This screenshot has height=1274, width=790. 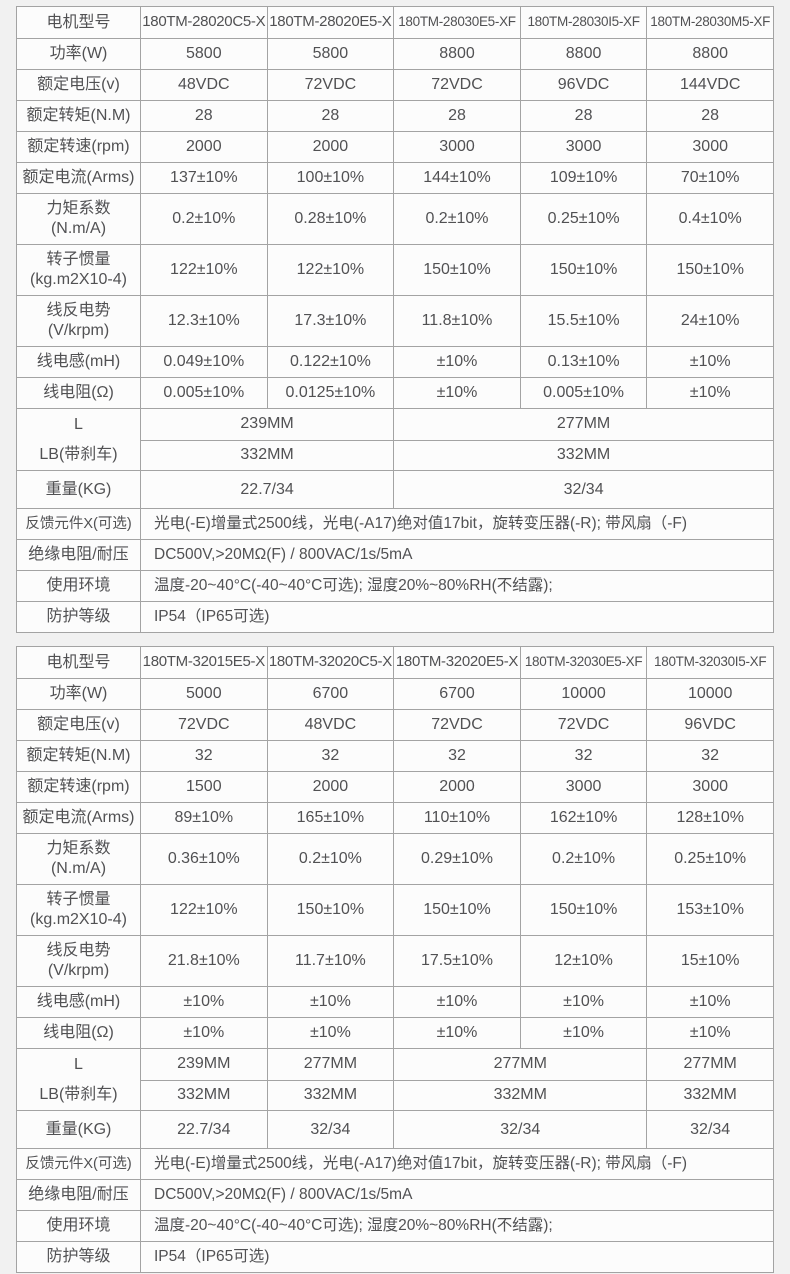 I want to click on cell-value: 137±10%, so click(x=204, y=178).